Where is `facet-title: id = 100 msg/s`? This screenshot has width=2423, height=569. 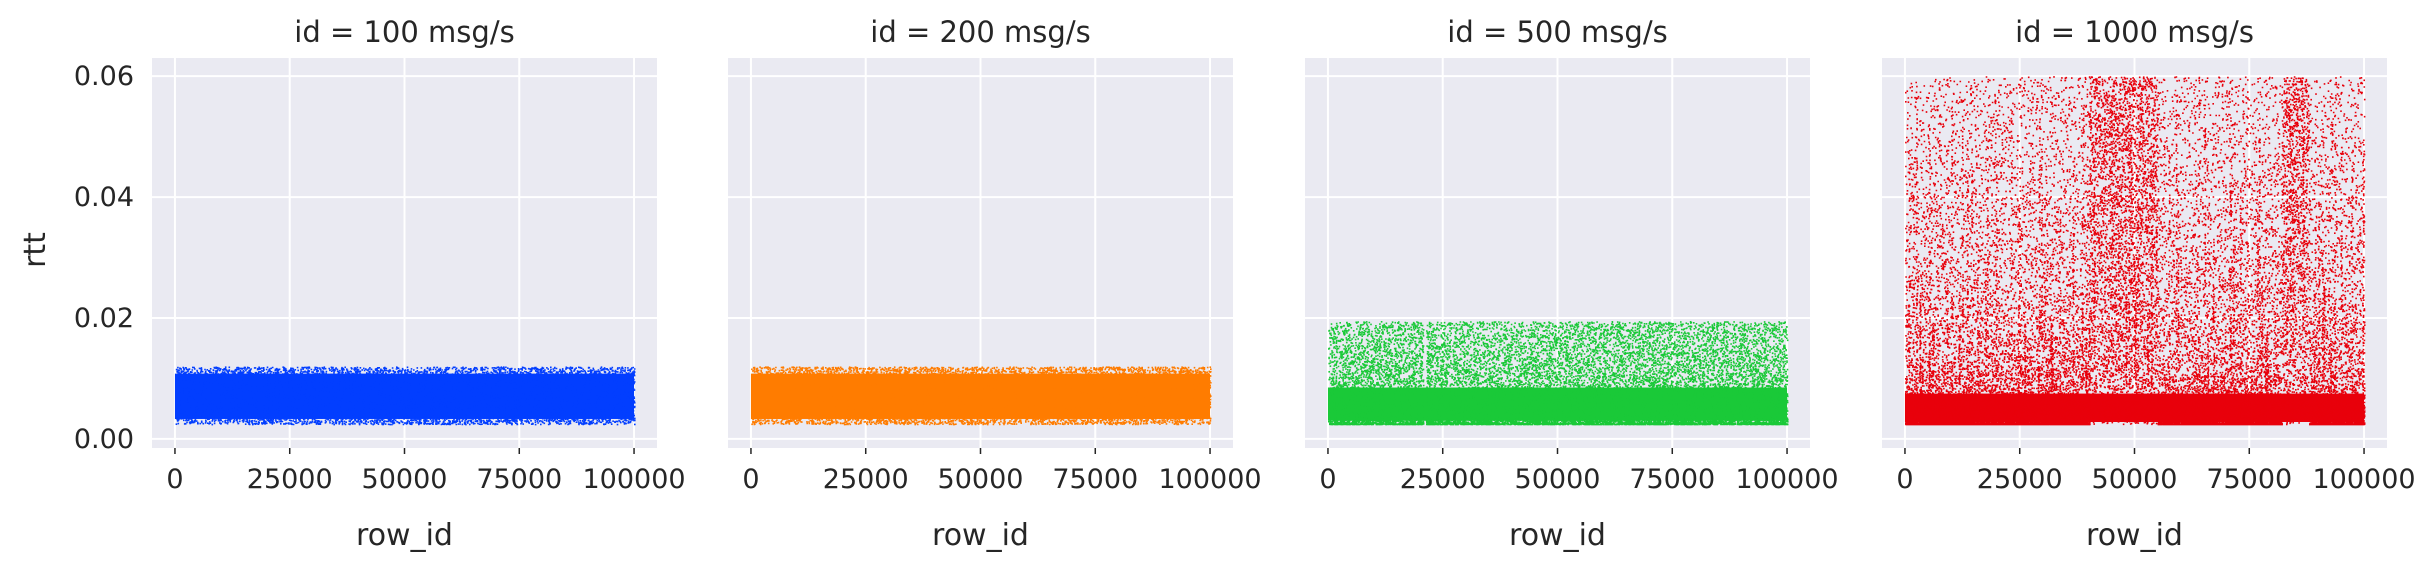 facet-title: id = 100 msg/s is located at coordinates (404, 32).